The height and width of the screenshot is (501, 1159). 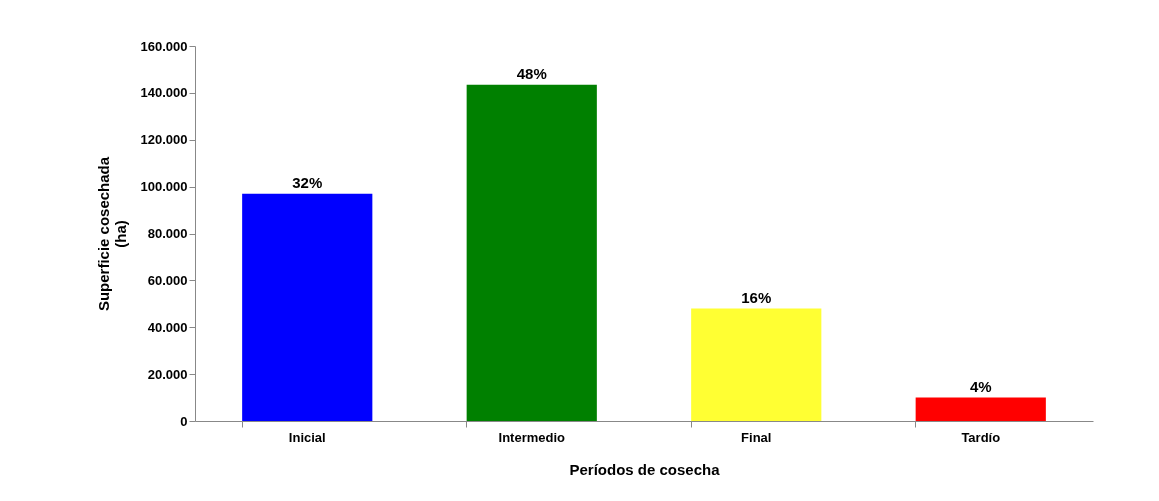 I want to click on x-tick-label: Final, so click(x=756, y=437).